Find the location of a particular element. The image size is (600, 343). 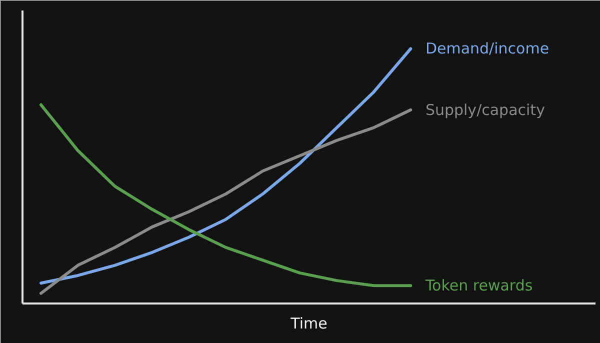

series-label: Token rewards is located at coordinates (478, 285).